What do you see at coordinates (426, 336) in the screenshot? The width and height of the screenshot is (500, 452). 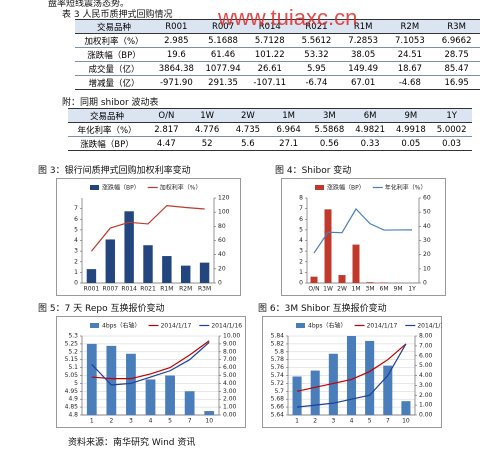 I see `y-tick-label: 8.00` at bounding box center [426, 336].